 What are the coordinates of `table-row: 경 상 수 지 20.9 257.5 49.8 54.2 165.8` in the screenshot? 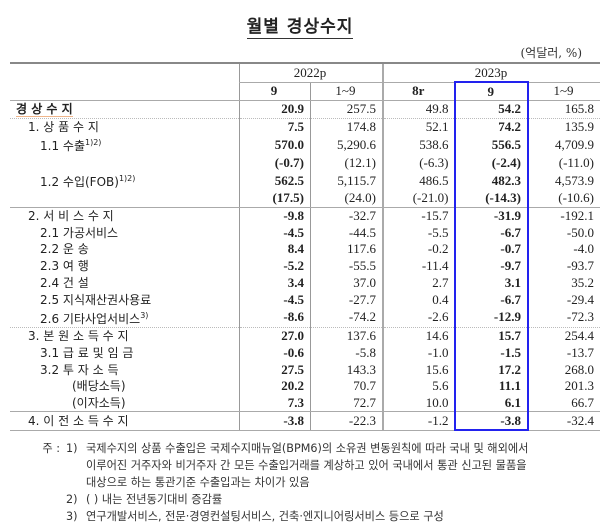 It's located at (305, 109).